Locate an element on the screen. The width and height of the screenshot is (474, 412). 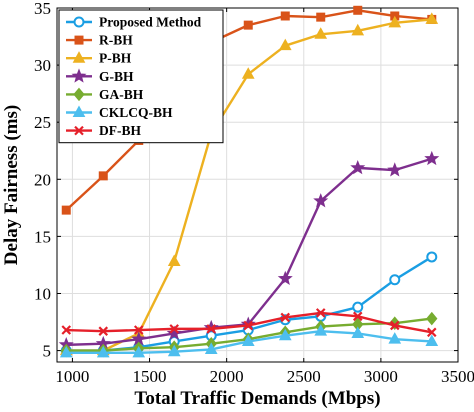
y-tick-label: 20 is located at coordinates (42, 179).